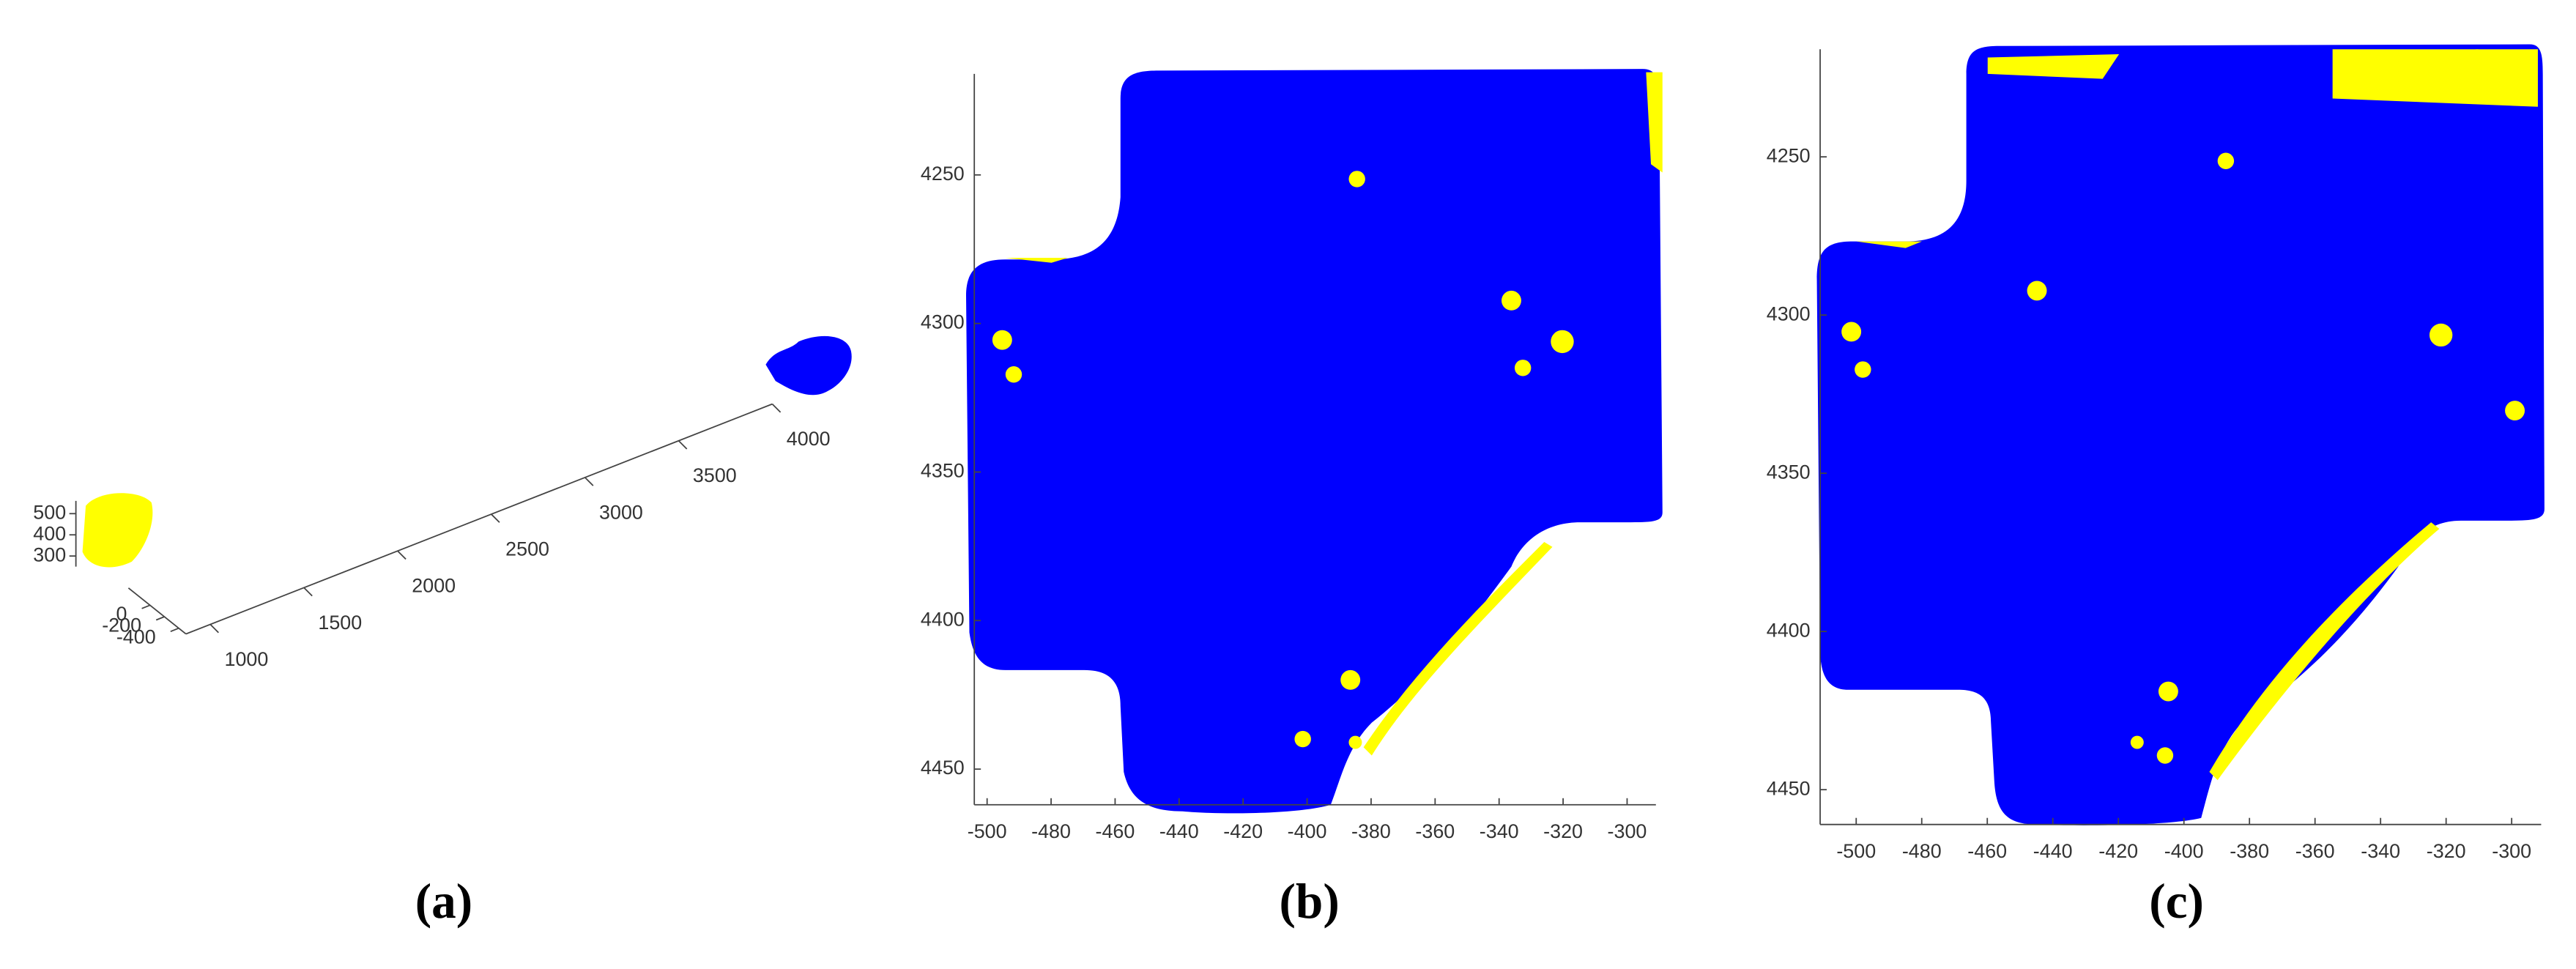  What do you see at coordinates (1310, 901) in the screenshot?
I see `panel-label: (b)` at bounding box center [1310, 901].